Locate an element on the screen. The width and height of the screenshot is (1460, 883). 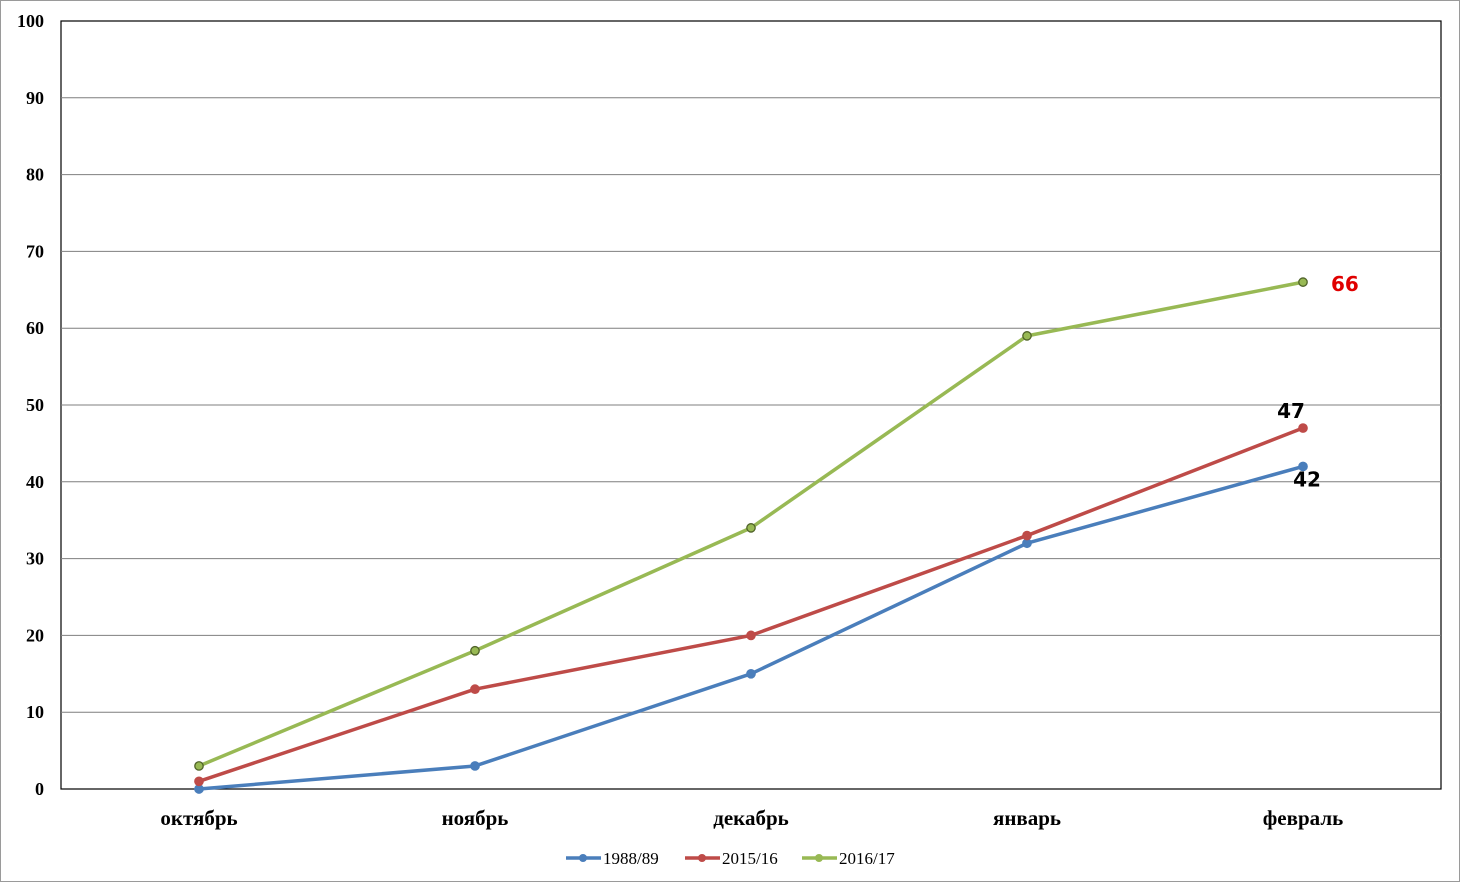
legend-item: 2016/17 is located at coordinates (848, 858).